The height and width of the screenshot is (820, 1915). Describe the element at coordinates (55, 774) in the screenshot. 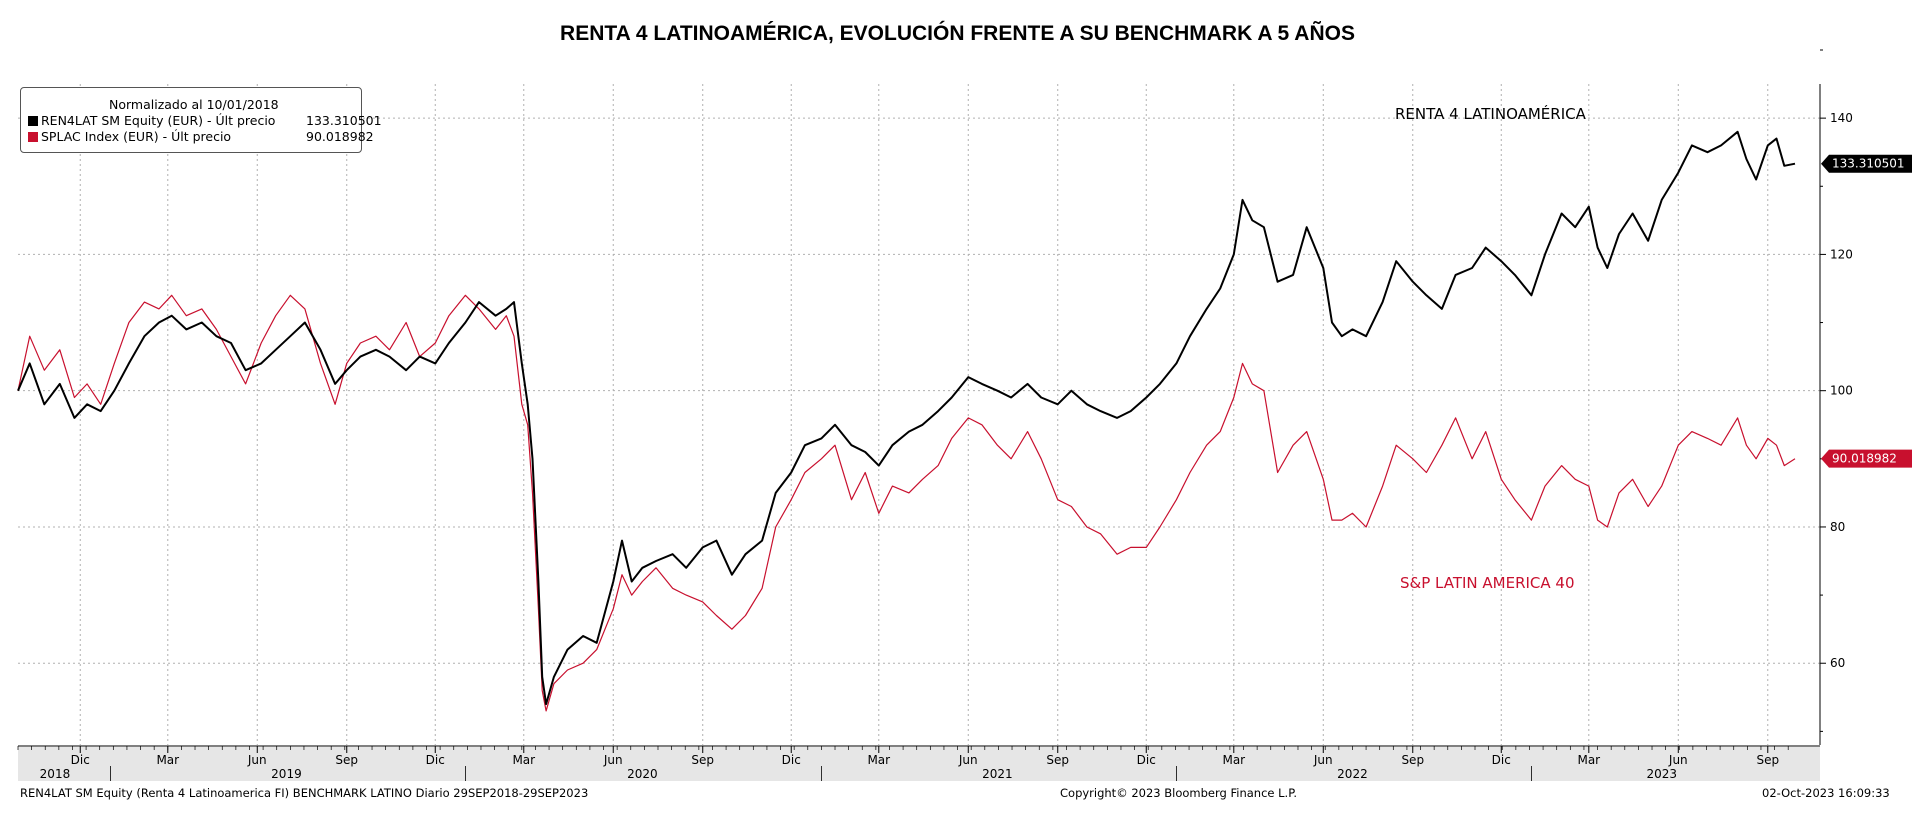

I see `x-year-label: 2018` at that location.